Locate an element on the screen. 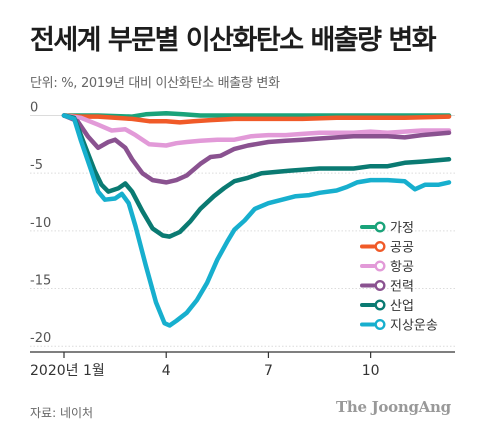 The height and width of the screenshot is (436, 480). y-tick-label: -10 is located at coordinates (40, 223).